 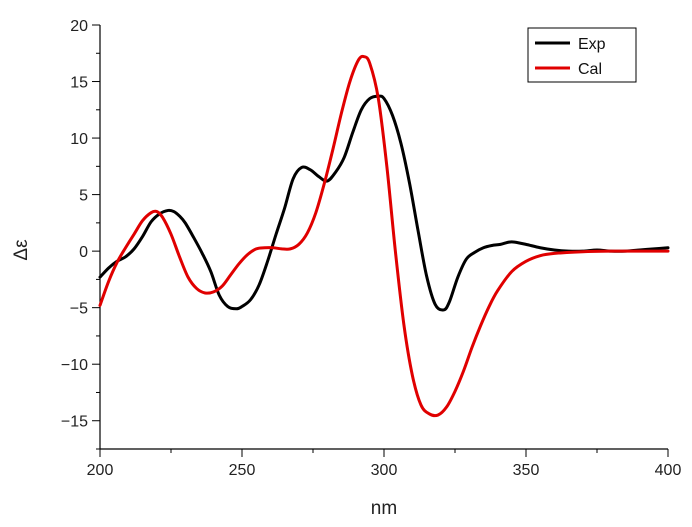 I want to click on y-tick-label: 5, so click(x=83, y=196).